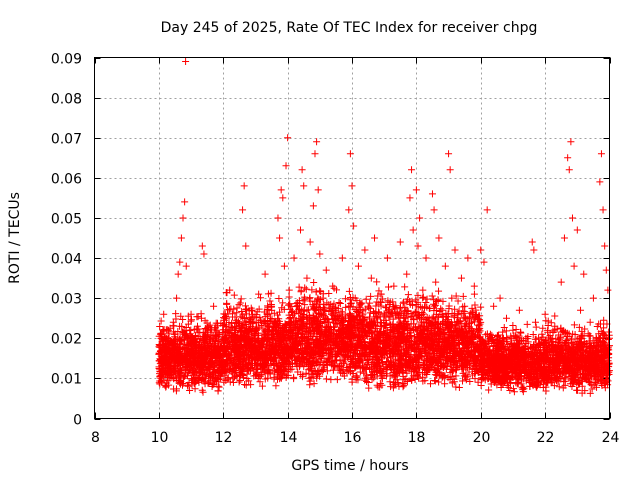  Describe the element at coordinates (482, 438) in the screenshot. I see `x-tick-label: 20` at that location.